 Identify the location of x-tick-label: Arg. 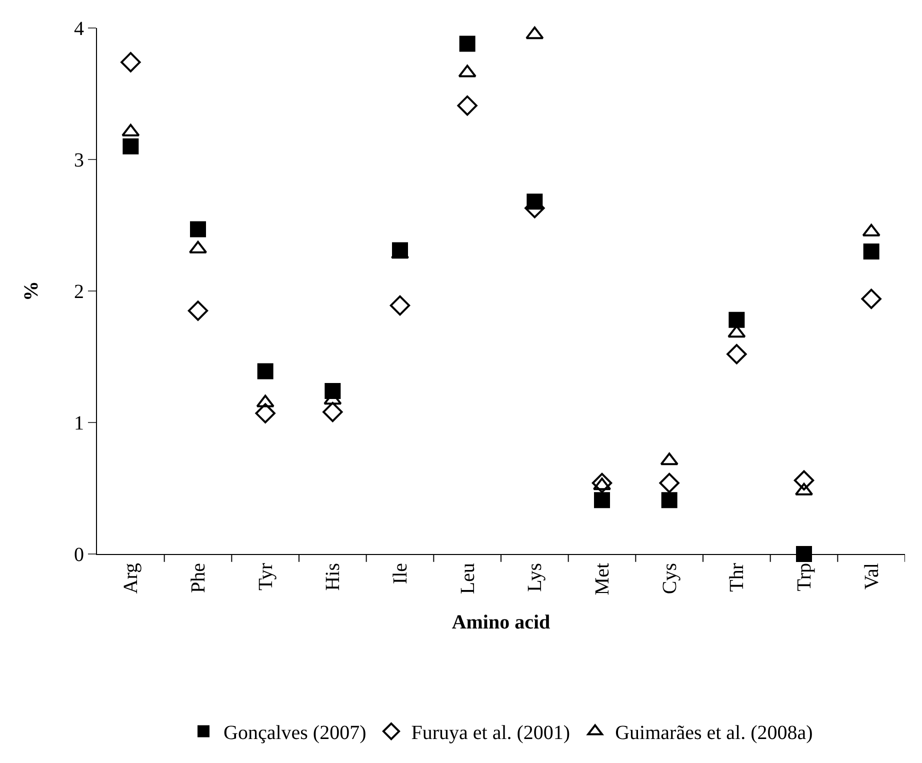
(131, 578).